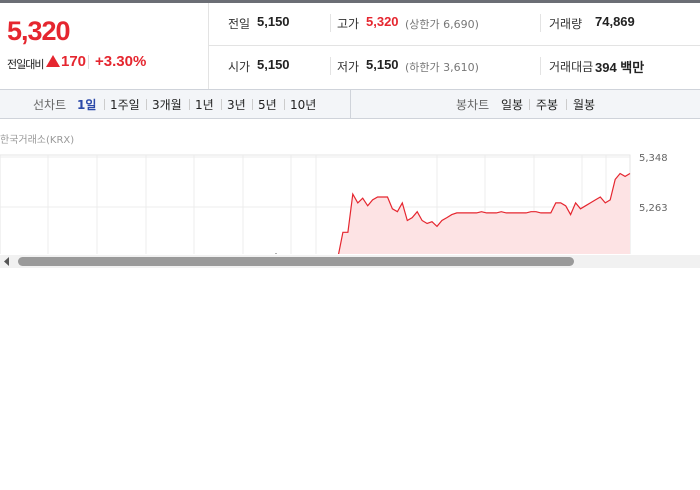  I want to click on tab: 월봉, so click(584, 105).